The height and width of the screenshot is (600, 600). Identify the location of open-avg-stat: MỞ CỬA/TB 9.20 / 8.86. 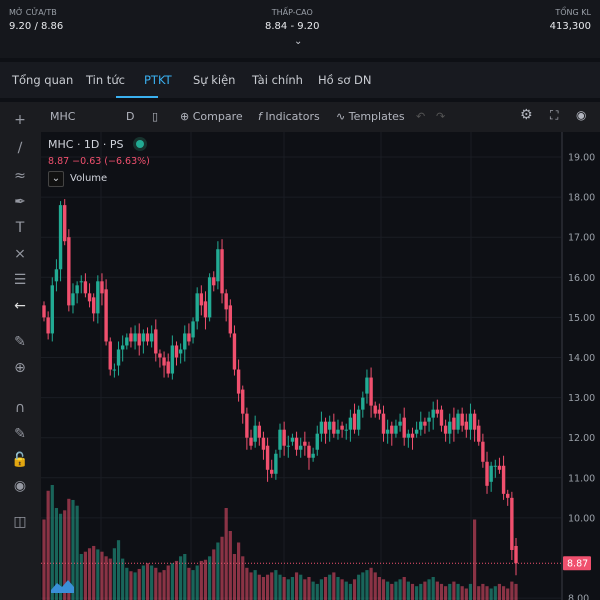
(36, 20).